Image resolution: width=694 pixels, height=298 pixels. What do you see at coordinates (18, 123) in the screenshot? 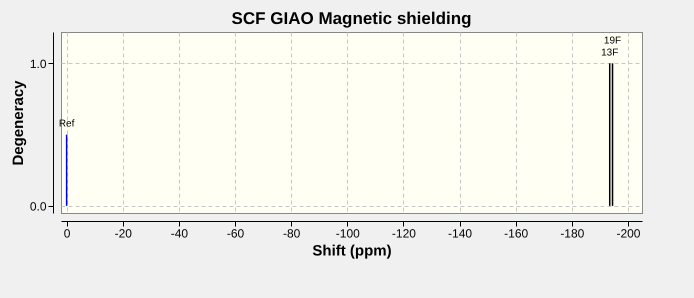
I see `y-axis-title: Degeneracy` at bounding box center [18, 123].